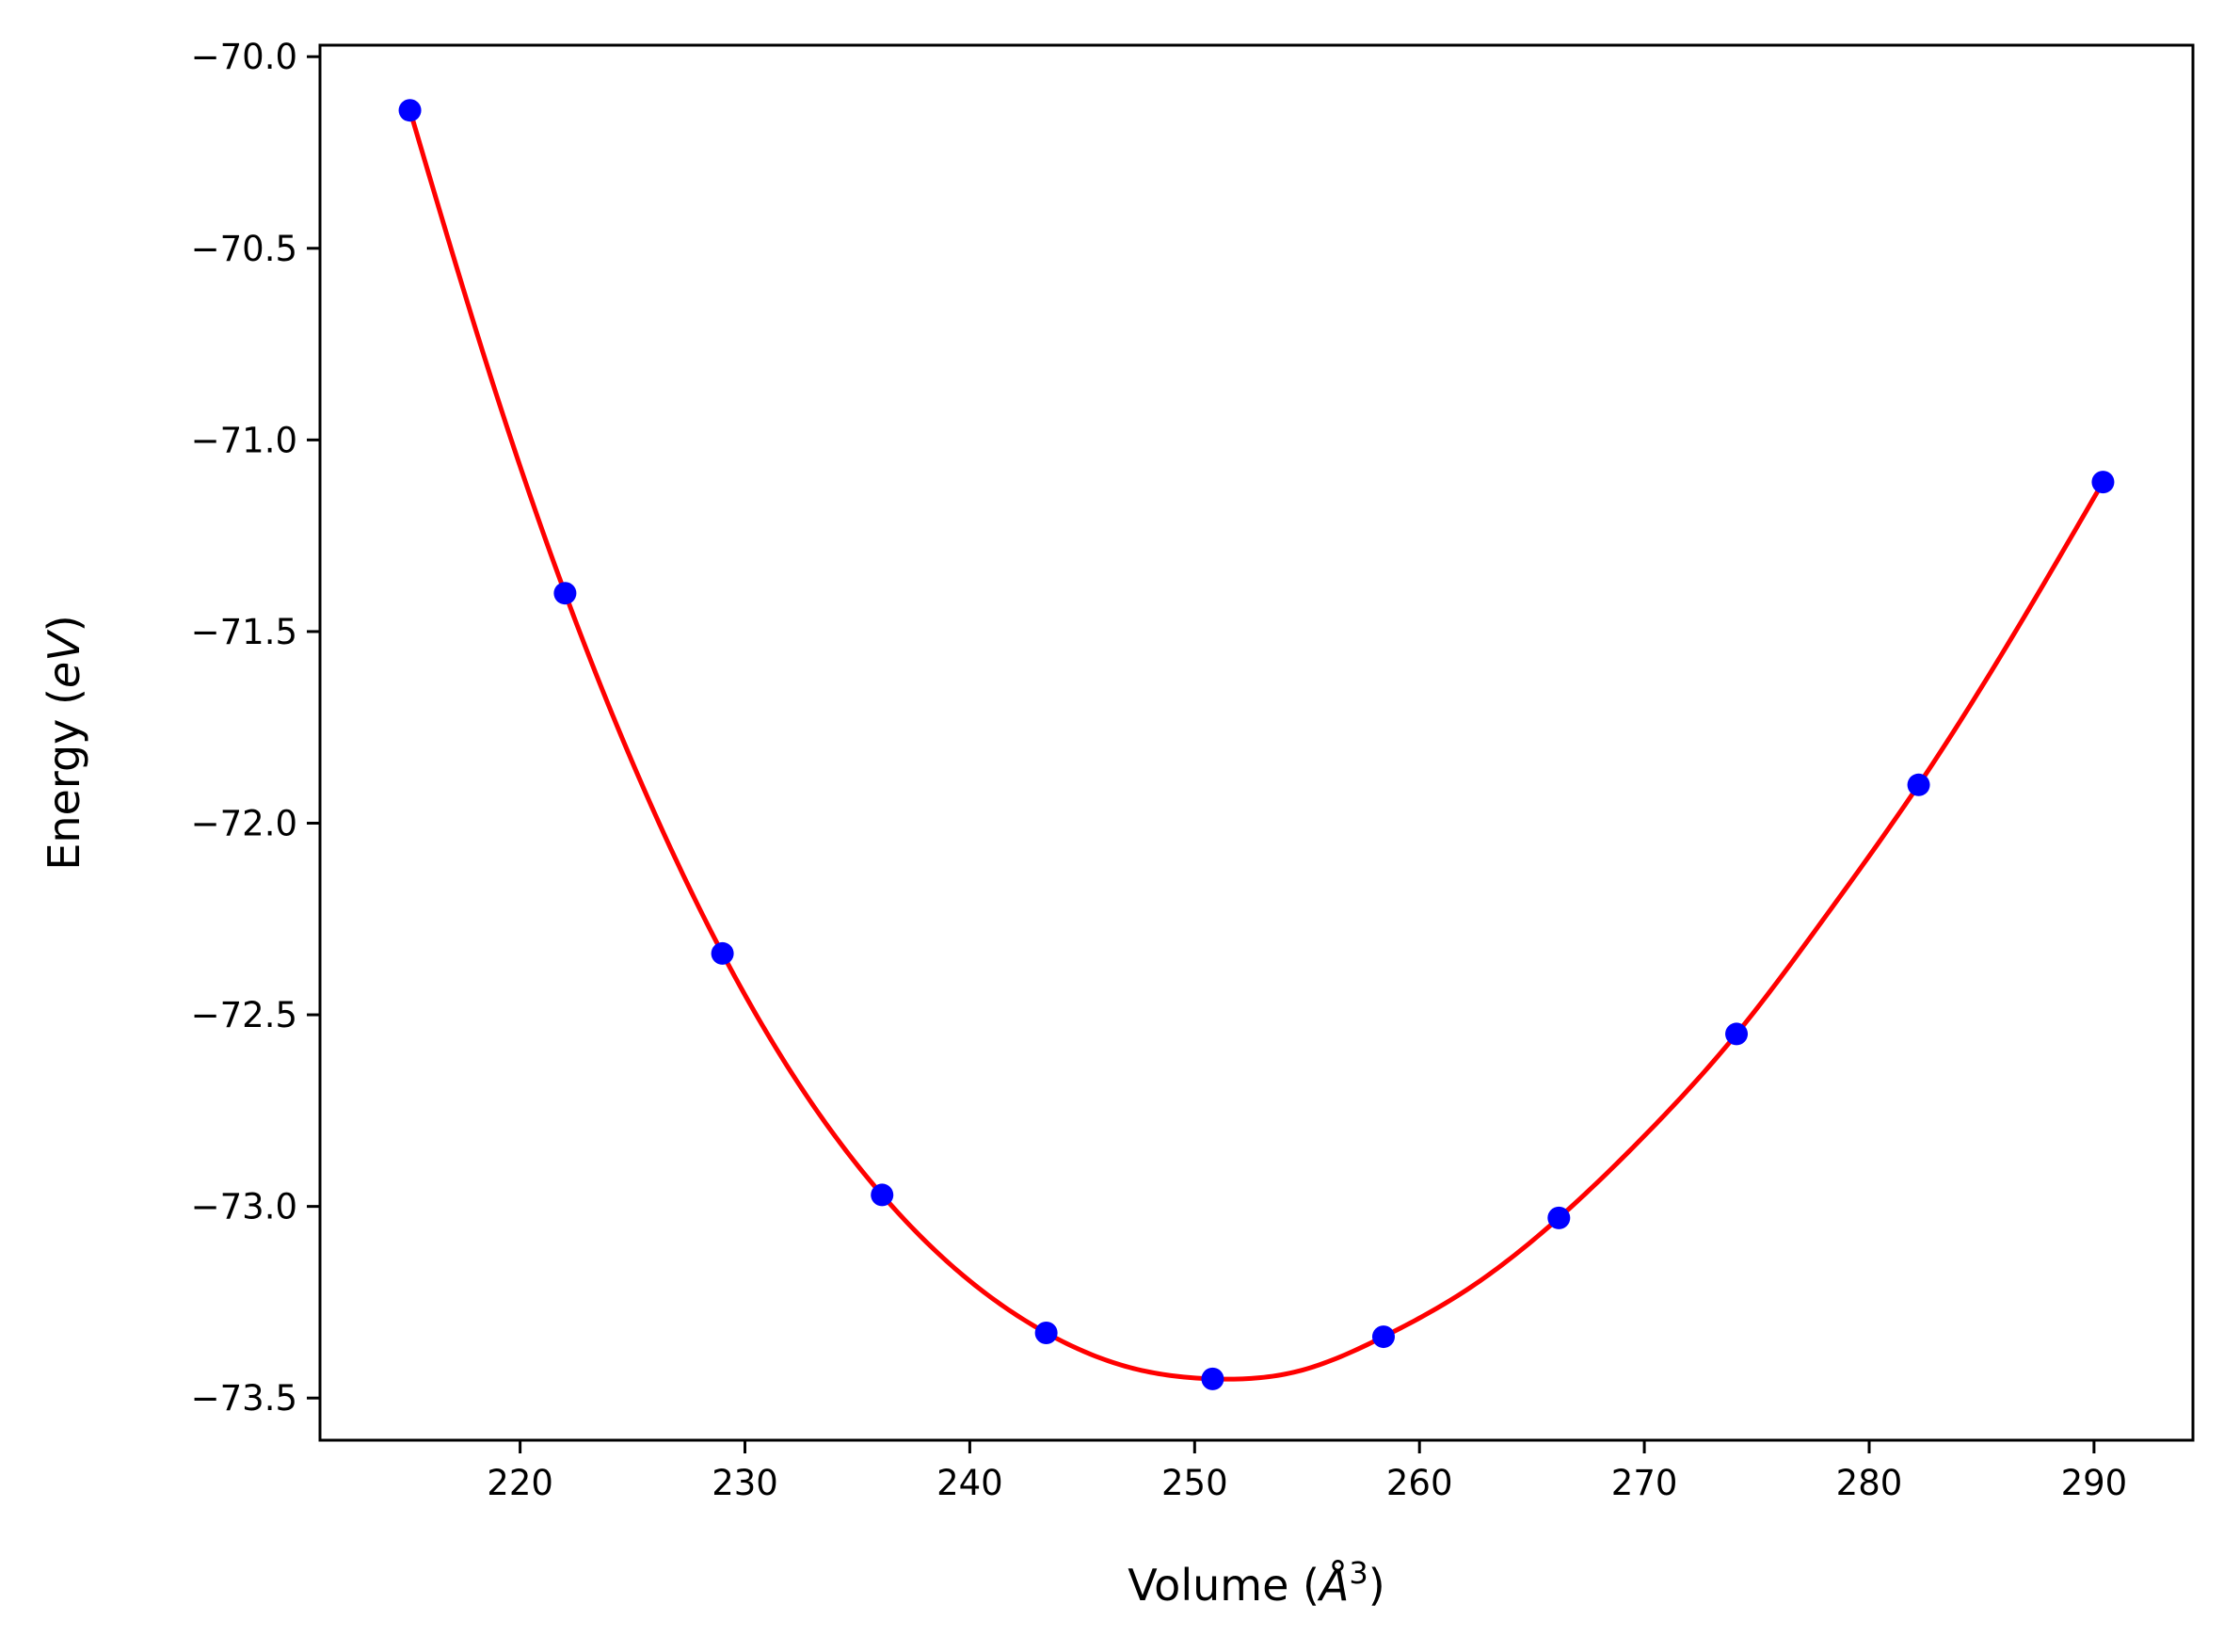 The height and width of the screenshot is (1652, 2224). Describe the element at coordinates (244, 1207) in the screenshot. I see `y-tick-label: −73.0` at that location.